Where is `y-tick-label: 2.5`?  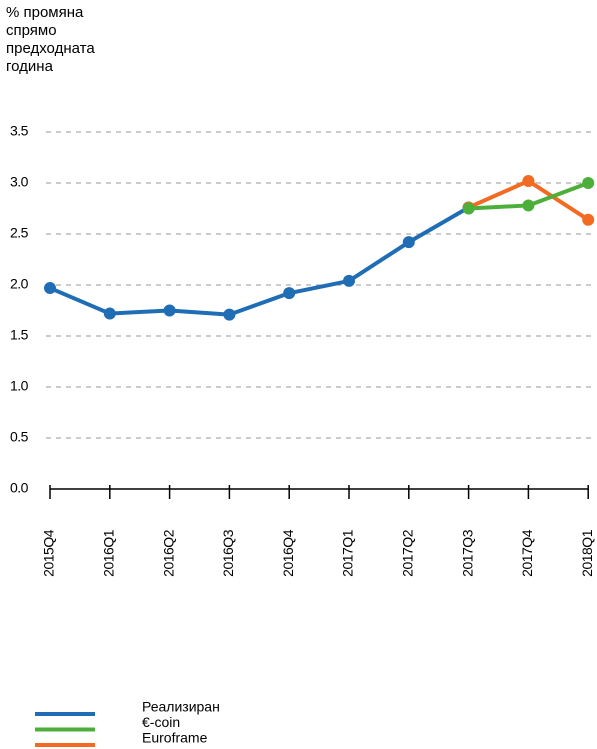
y-tick-label: 2.5 is located at coordinates (19, 233).